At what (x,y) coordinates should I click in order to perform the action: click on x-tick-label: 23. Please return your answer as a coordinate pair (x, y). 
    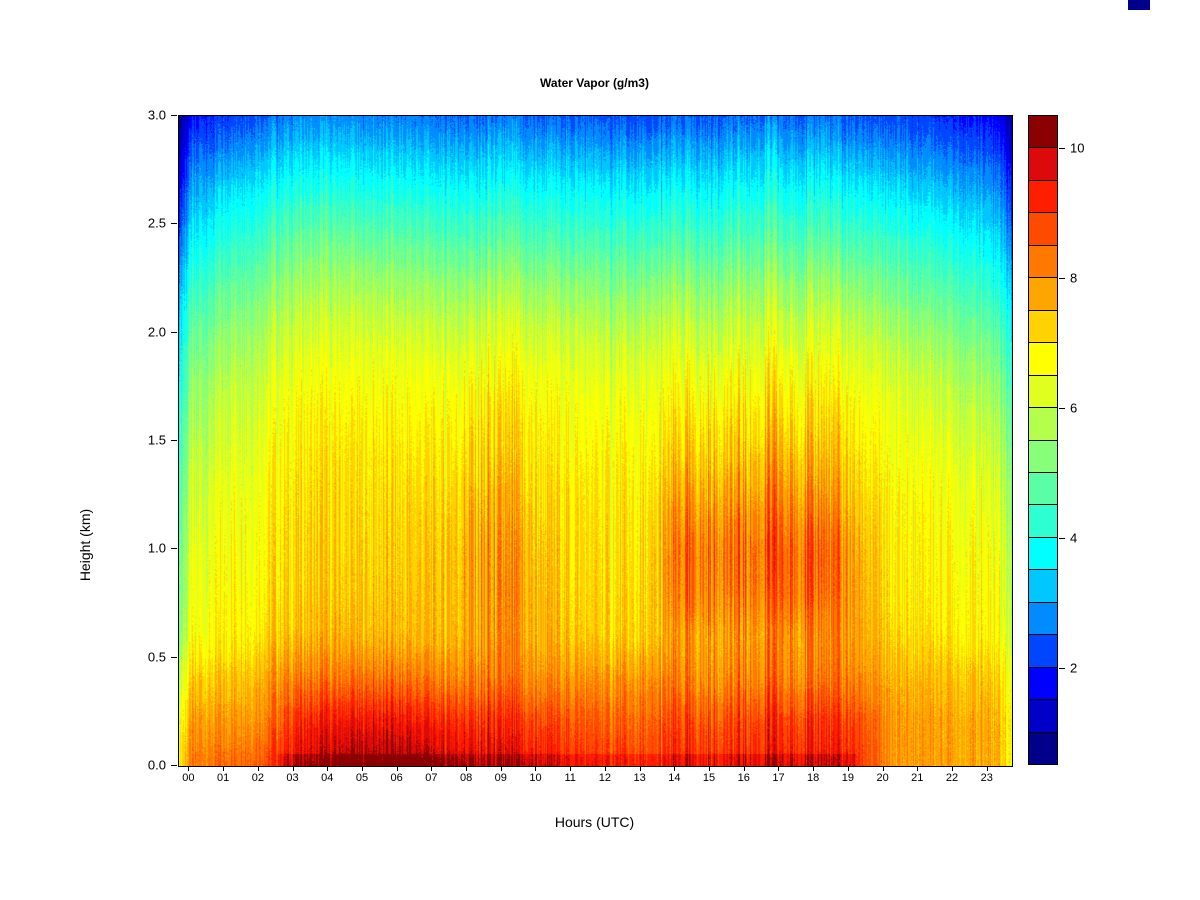
    Looking at the image, I should click on (986, 778).